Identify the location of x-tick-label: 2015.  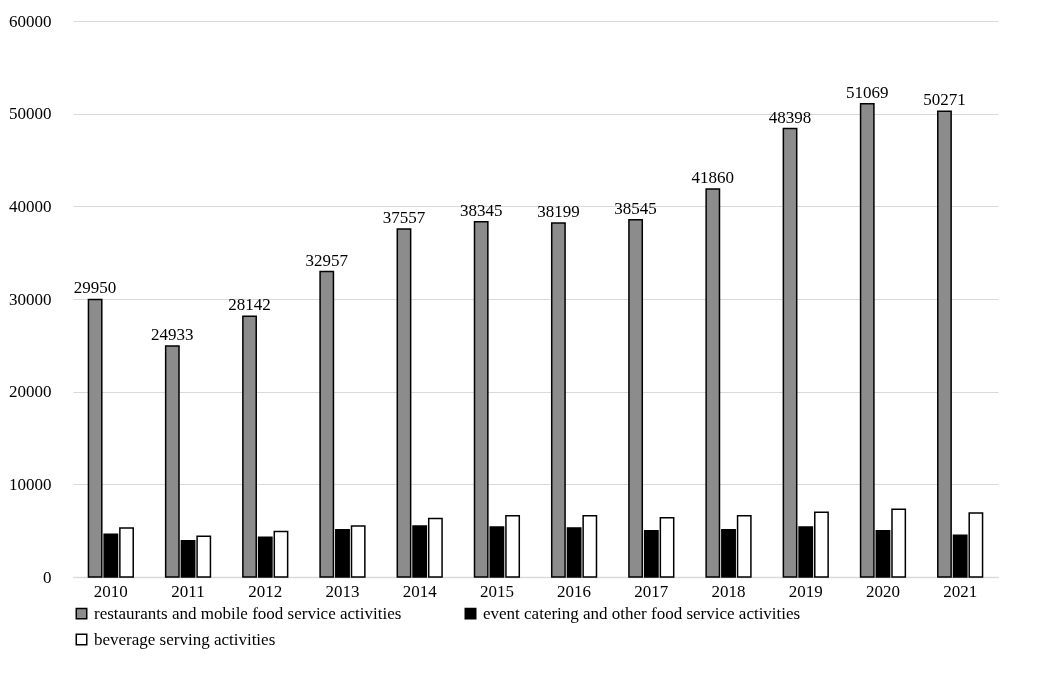
(496, 591).